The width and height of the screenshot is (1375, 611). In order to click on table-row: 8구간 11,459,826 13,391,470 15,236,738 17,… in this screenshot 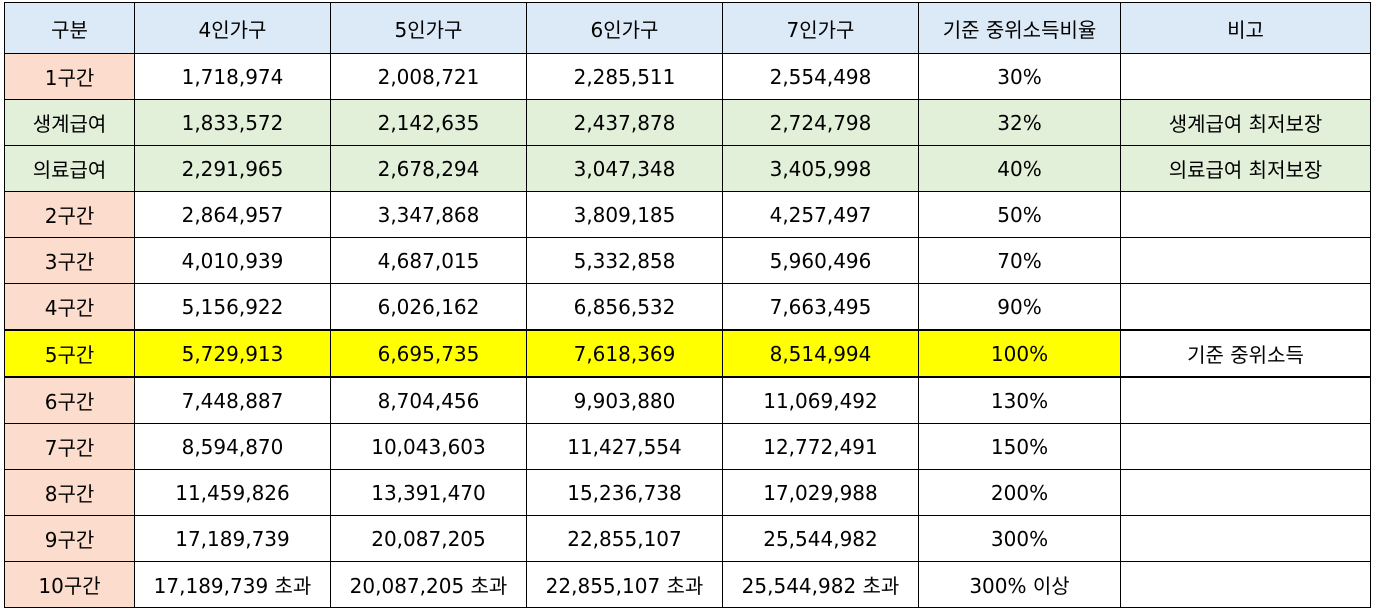, I will do `click(687, 492)`.